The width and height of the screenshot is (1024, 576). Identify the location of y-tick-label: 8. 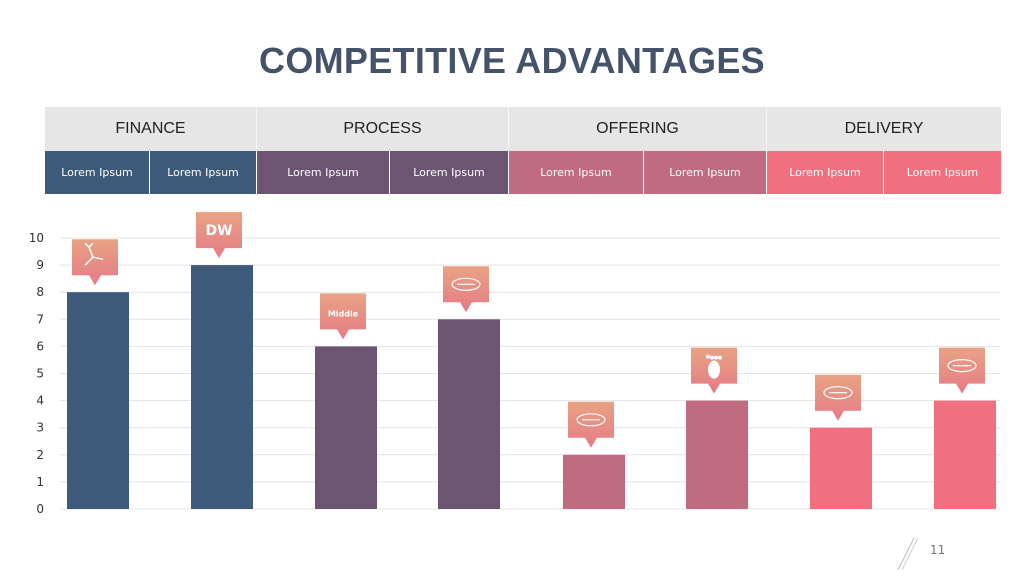
(40, 292).